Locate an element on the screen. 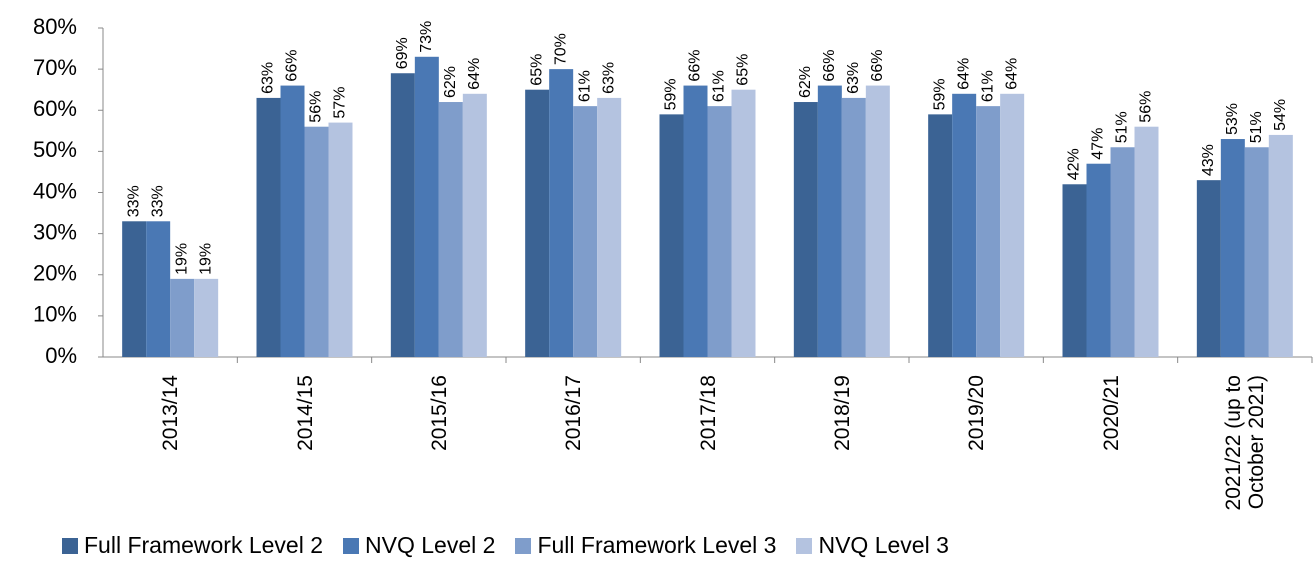 This screenshot has height=565, width=1314. legend-item: NVQ Level 3 is located at coordinates (872, 545).